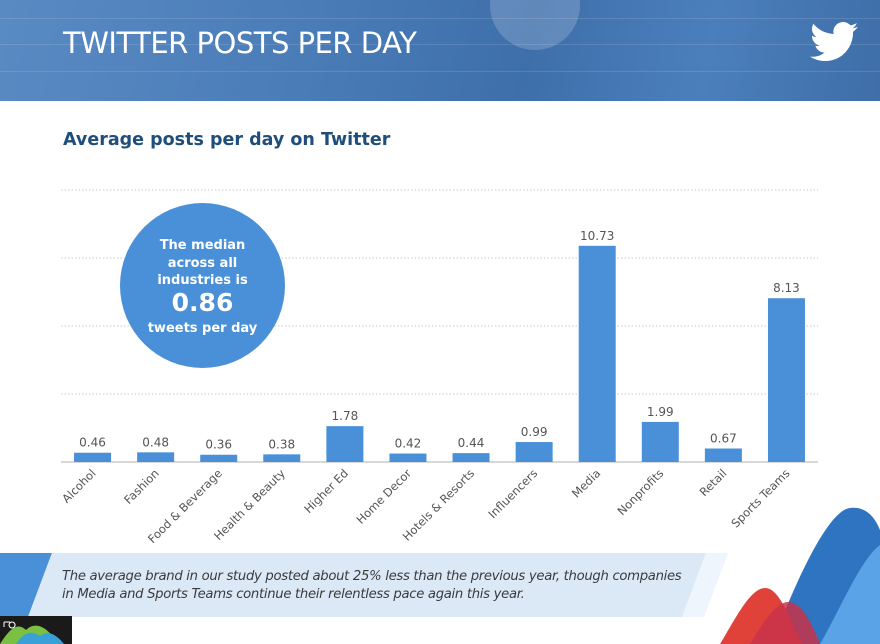 The image size is (880, 644). What do you see at coordinates (834, 41) in the screenshot?
I see `twitter-bird-icon` at bounding box center [834, 41].